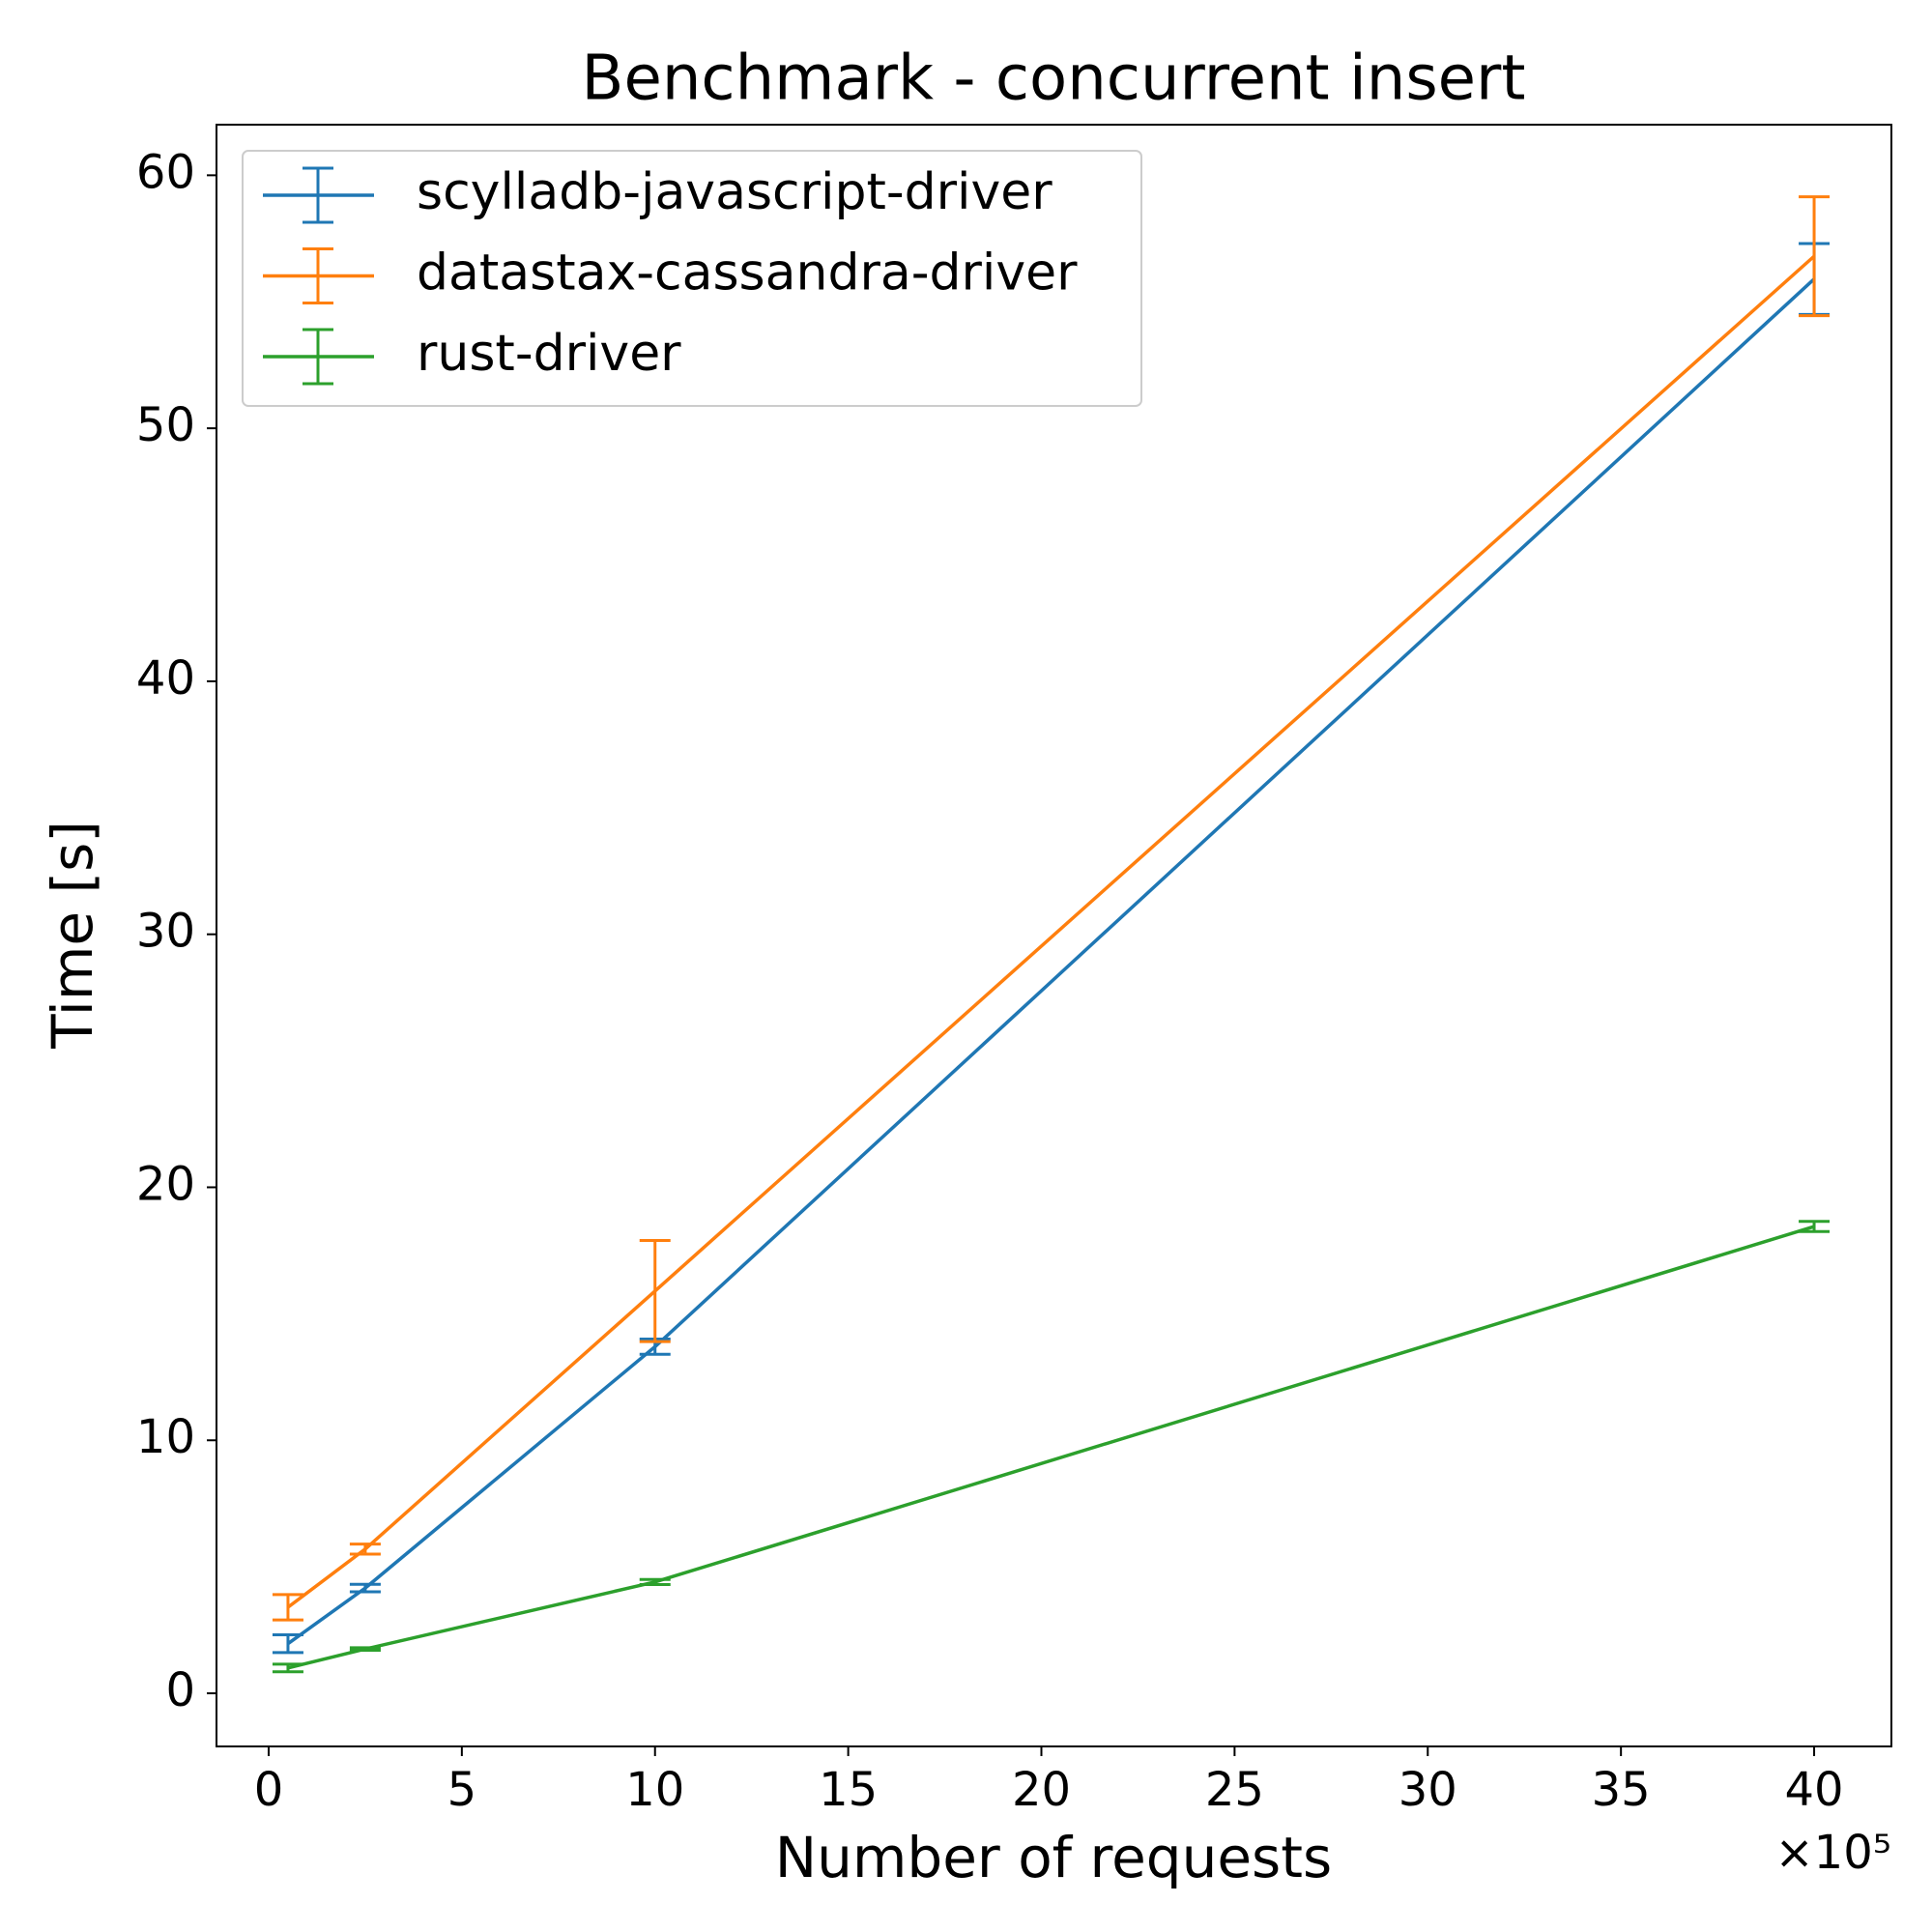 The image size is (1932, 1932). What do you see at coordinates (72, 935) in the screenshot?
I see `y-axis-label: Time [s]` at bounding box center [72, 935].